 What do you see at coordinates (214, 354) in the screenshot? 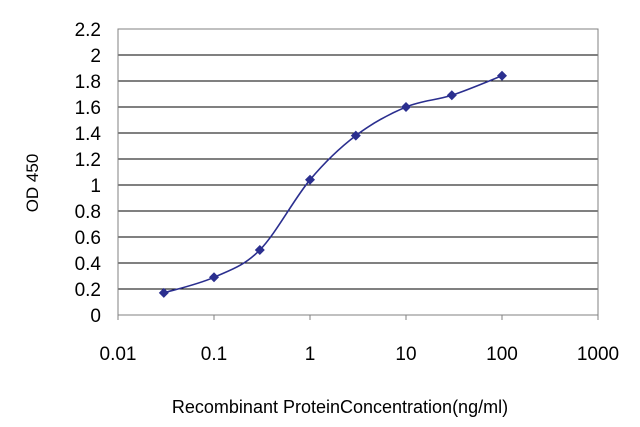
I see `x-tick-label: 0.1` at bounding box center [214, 354].